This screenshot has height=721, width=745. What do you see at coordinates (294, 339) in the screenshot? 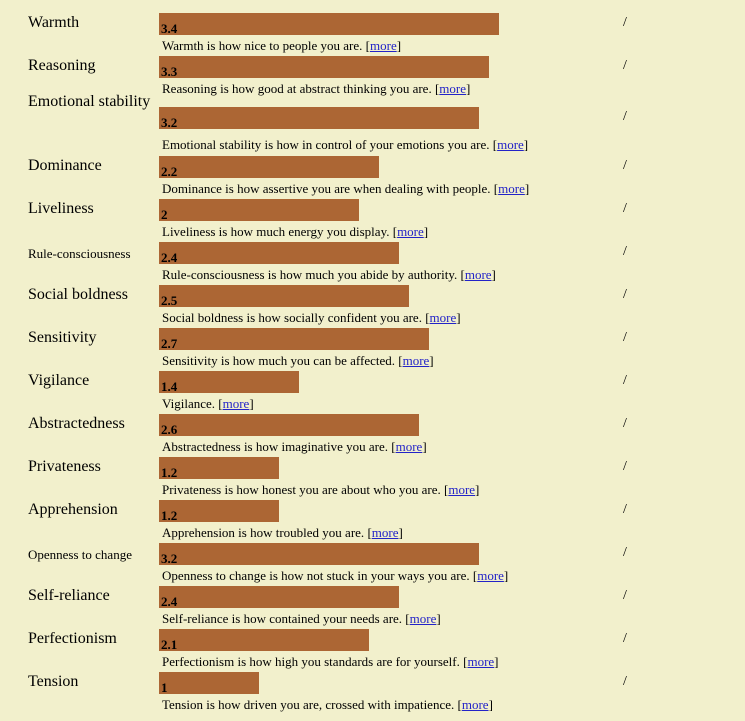
I see `score-bar: 2.7` at bounding box center [294, 339].